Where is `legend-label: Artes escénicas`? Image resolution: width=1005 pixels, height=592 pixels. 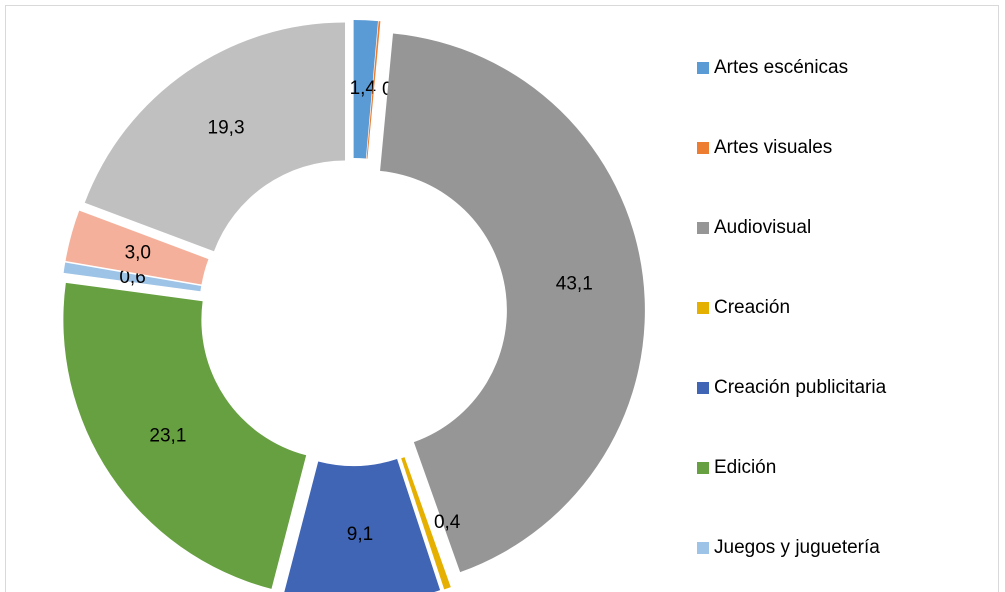 legend-label: Artes escénicas is located at coordinates (781, 67).